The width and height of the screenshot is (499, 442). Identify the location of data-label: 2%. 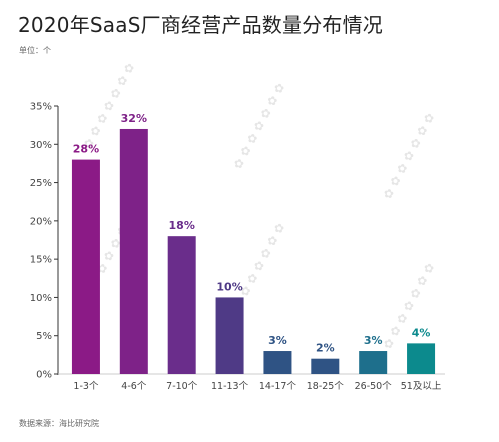
(325, 348).